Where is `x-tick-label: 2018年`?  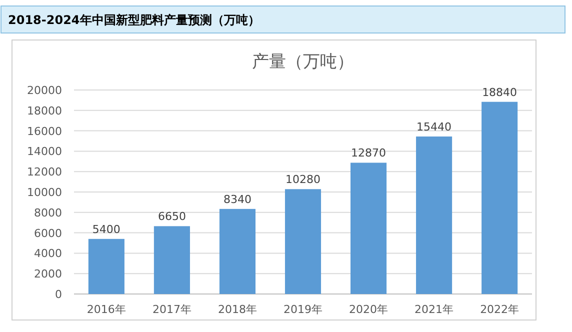 x-tick-label: 2018年 is located at coordinates (237, 309).